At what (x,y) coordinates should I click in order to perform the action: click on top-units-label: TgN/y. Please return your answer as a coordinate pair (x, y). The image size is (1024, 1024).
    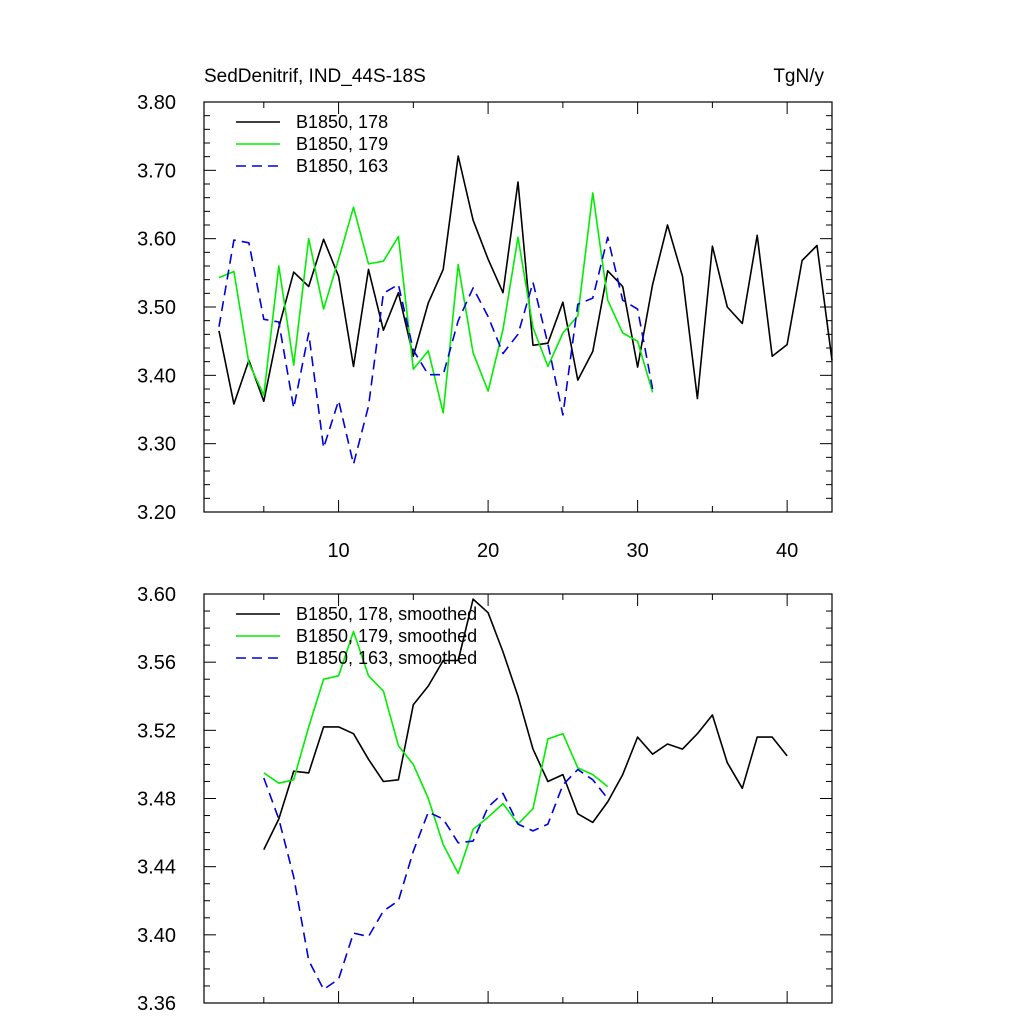
    Looking at the image, I should click on (798, 76).